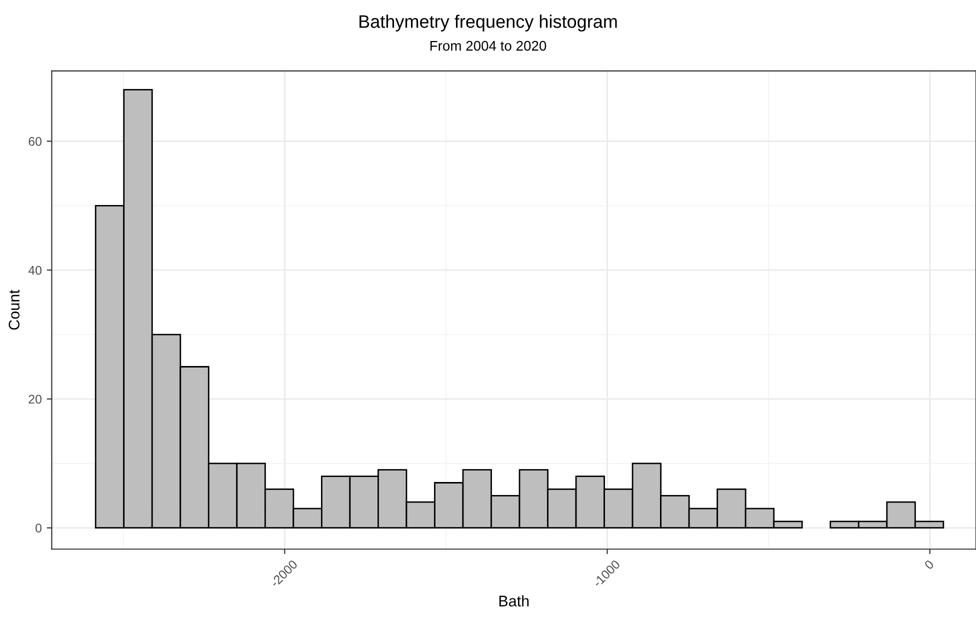  What do you see at coordinates (14, 310) in the screenshot?
I see `y-axis-title: Count` at bounding box center [14, 310].